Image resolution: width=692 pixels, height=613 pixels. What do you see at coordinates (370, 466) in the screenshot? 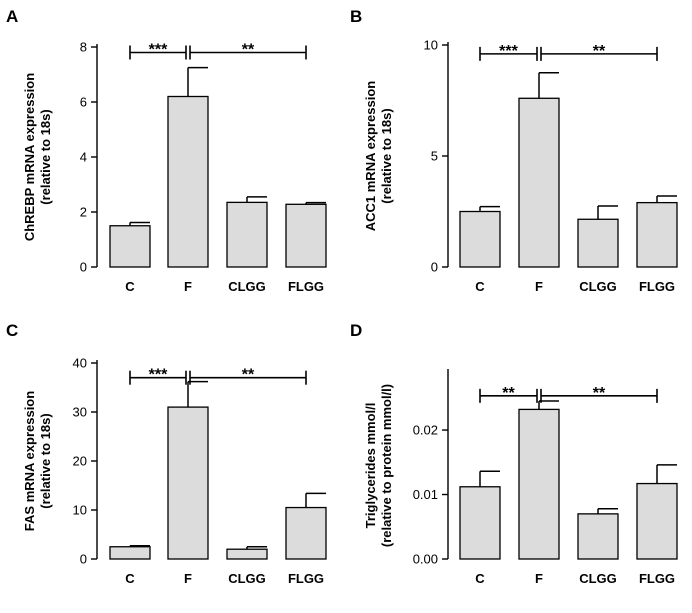
I see `y-axis-label-line1: Triglycerides mmol/l` at bounding box center [370, 466].